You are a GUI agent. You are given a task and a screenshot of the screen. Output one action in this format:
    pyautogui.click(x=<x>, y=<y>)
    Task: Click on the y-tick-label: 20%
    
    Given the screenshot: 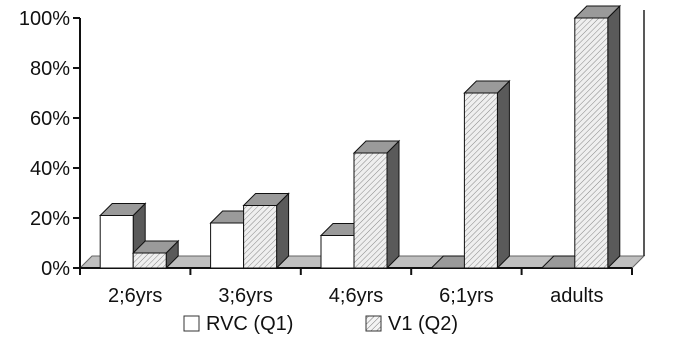 What is the action you would take?
    pyautogui.click(x=50, y=219)
    